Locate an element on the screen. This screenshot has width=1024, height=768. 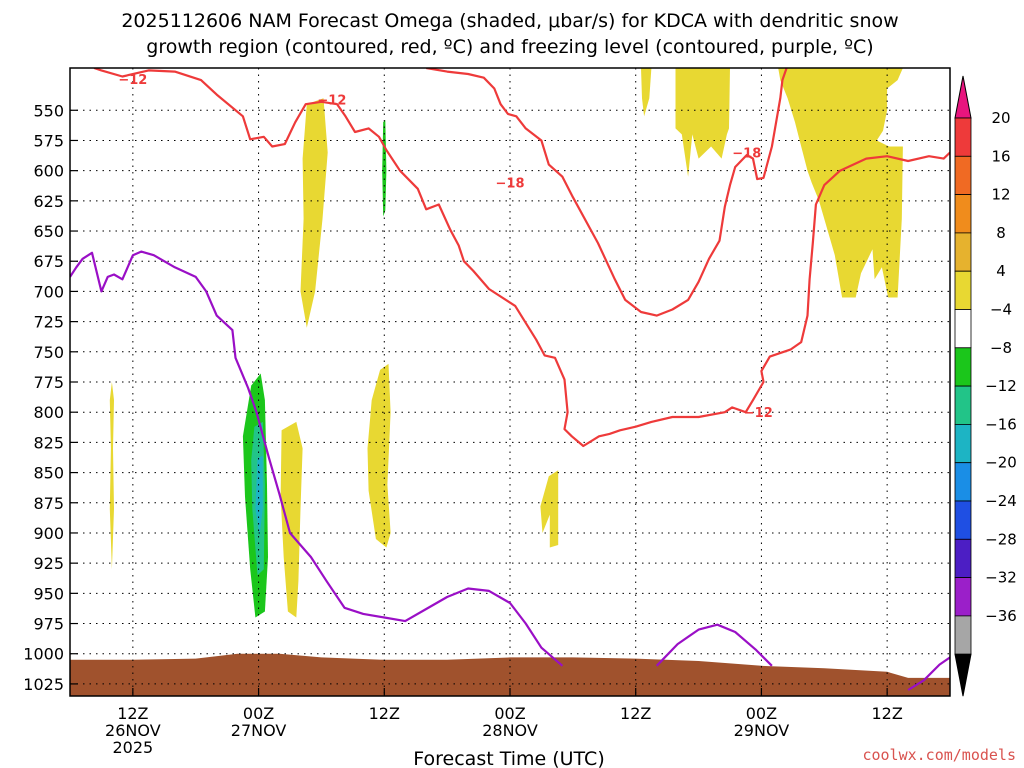
x-axis-label: Forecast Time (UTC) is located at coordinates (508, 758).